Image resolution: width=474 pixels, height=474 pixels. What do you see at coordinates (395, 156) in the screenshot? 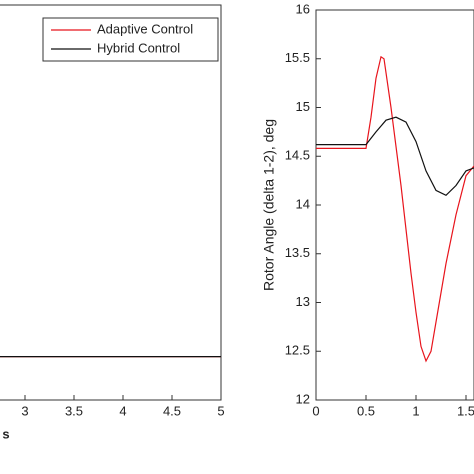
I see `line` at bounding box center [395, 156].